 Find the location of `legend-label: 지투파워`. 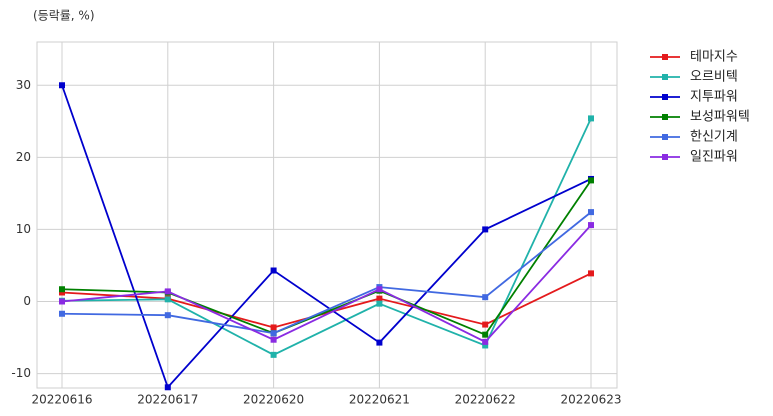

legend-label: 지투파워 is located at coordinates (714, 97).